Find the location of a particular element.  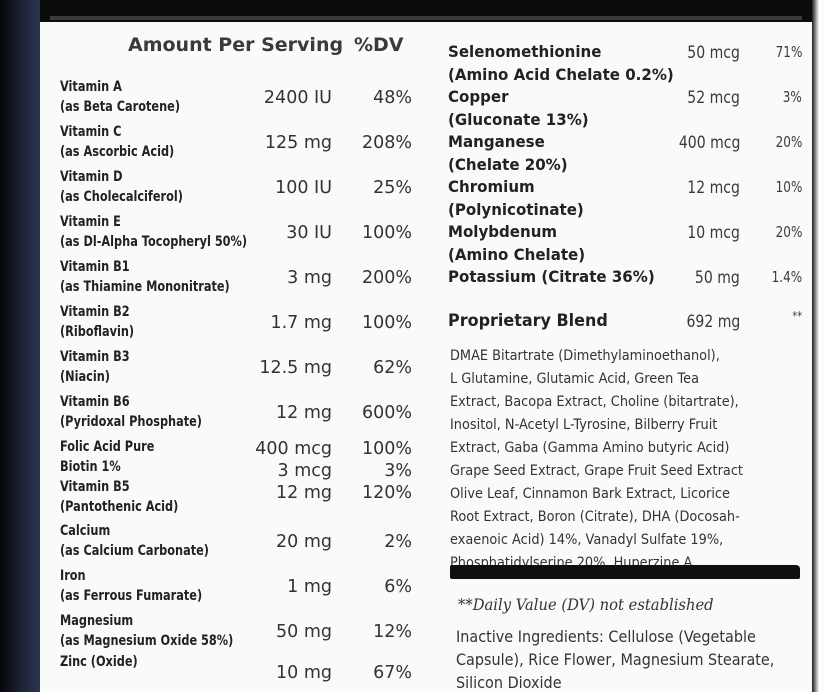

nutrient-name: Vitamin B5 is located at coordinates (95, 487).